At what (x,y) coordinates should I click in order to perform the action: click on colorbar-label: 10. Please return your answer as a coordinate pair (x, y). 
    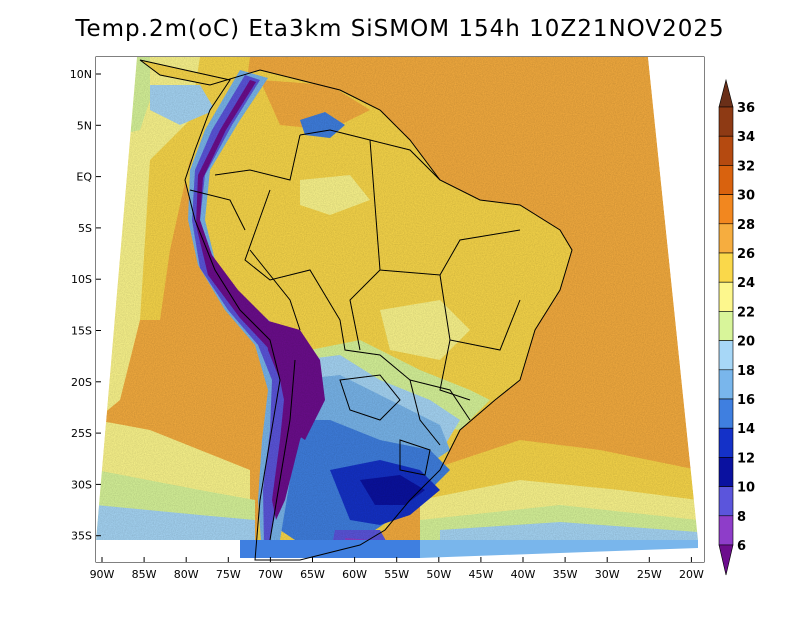
    Looking at the image, I should click on (746, 488).